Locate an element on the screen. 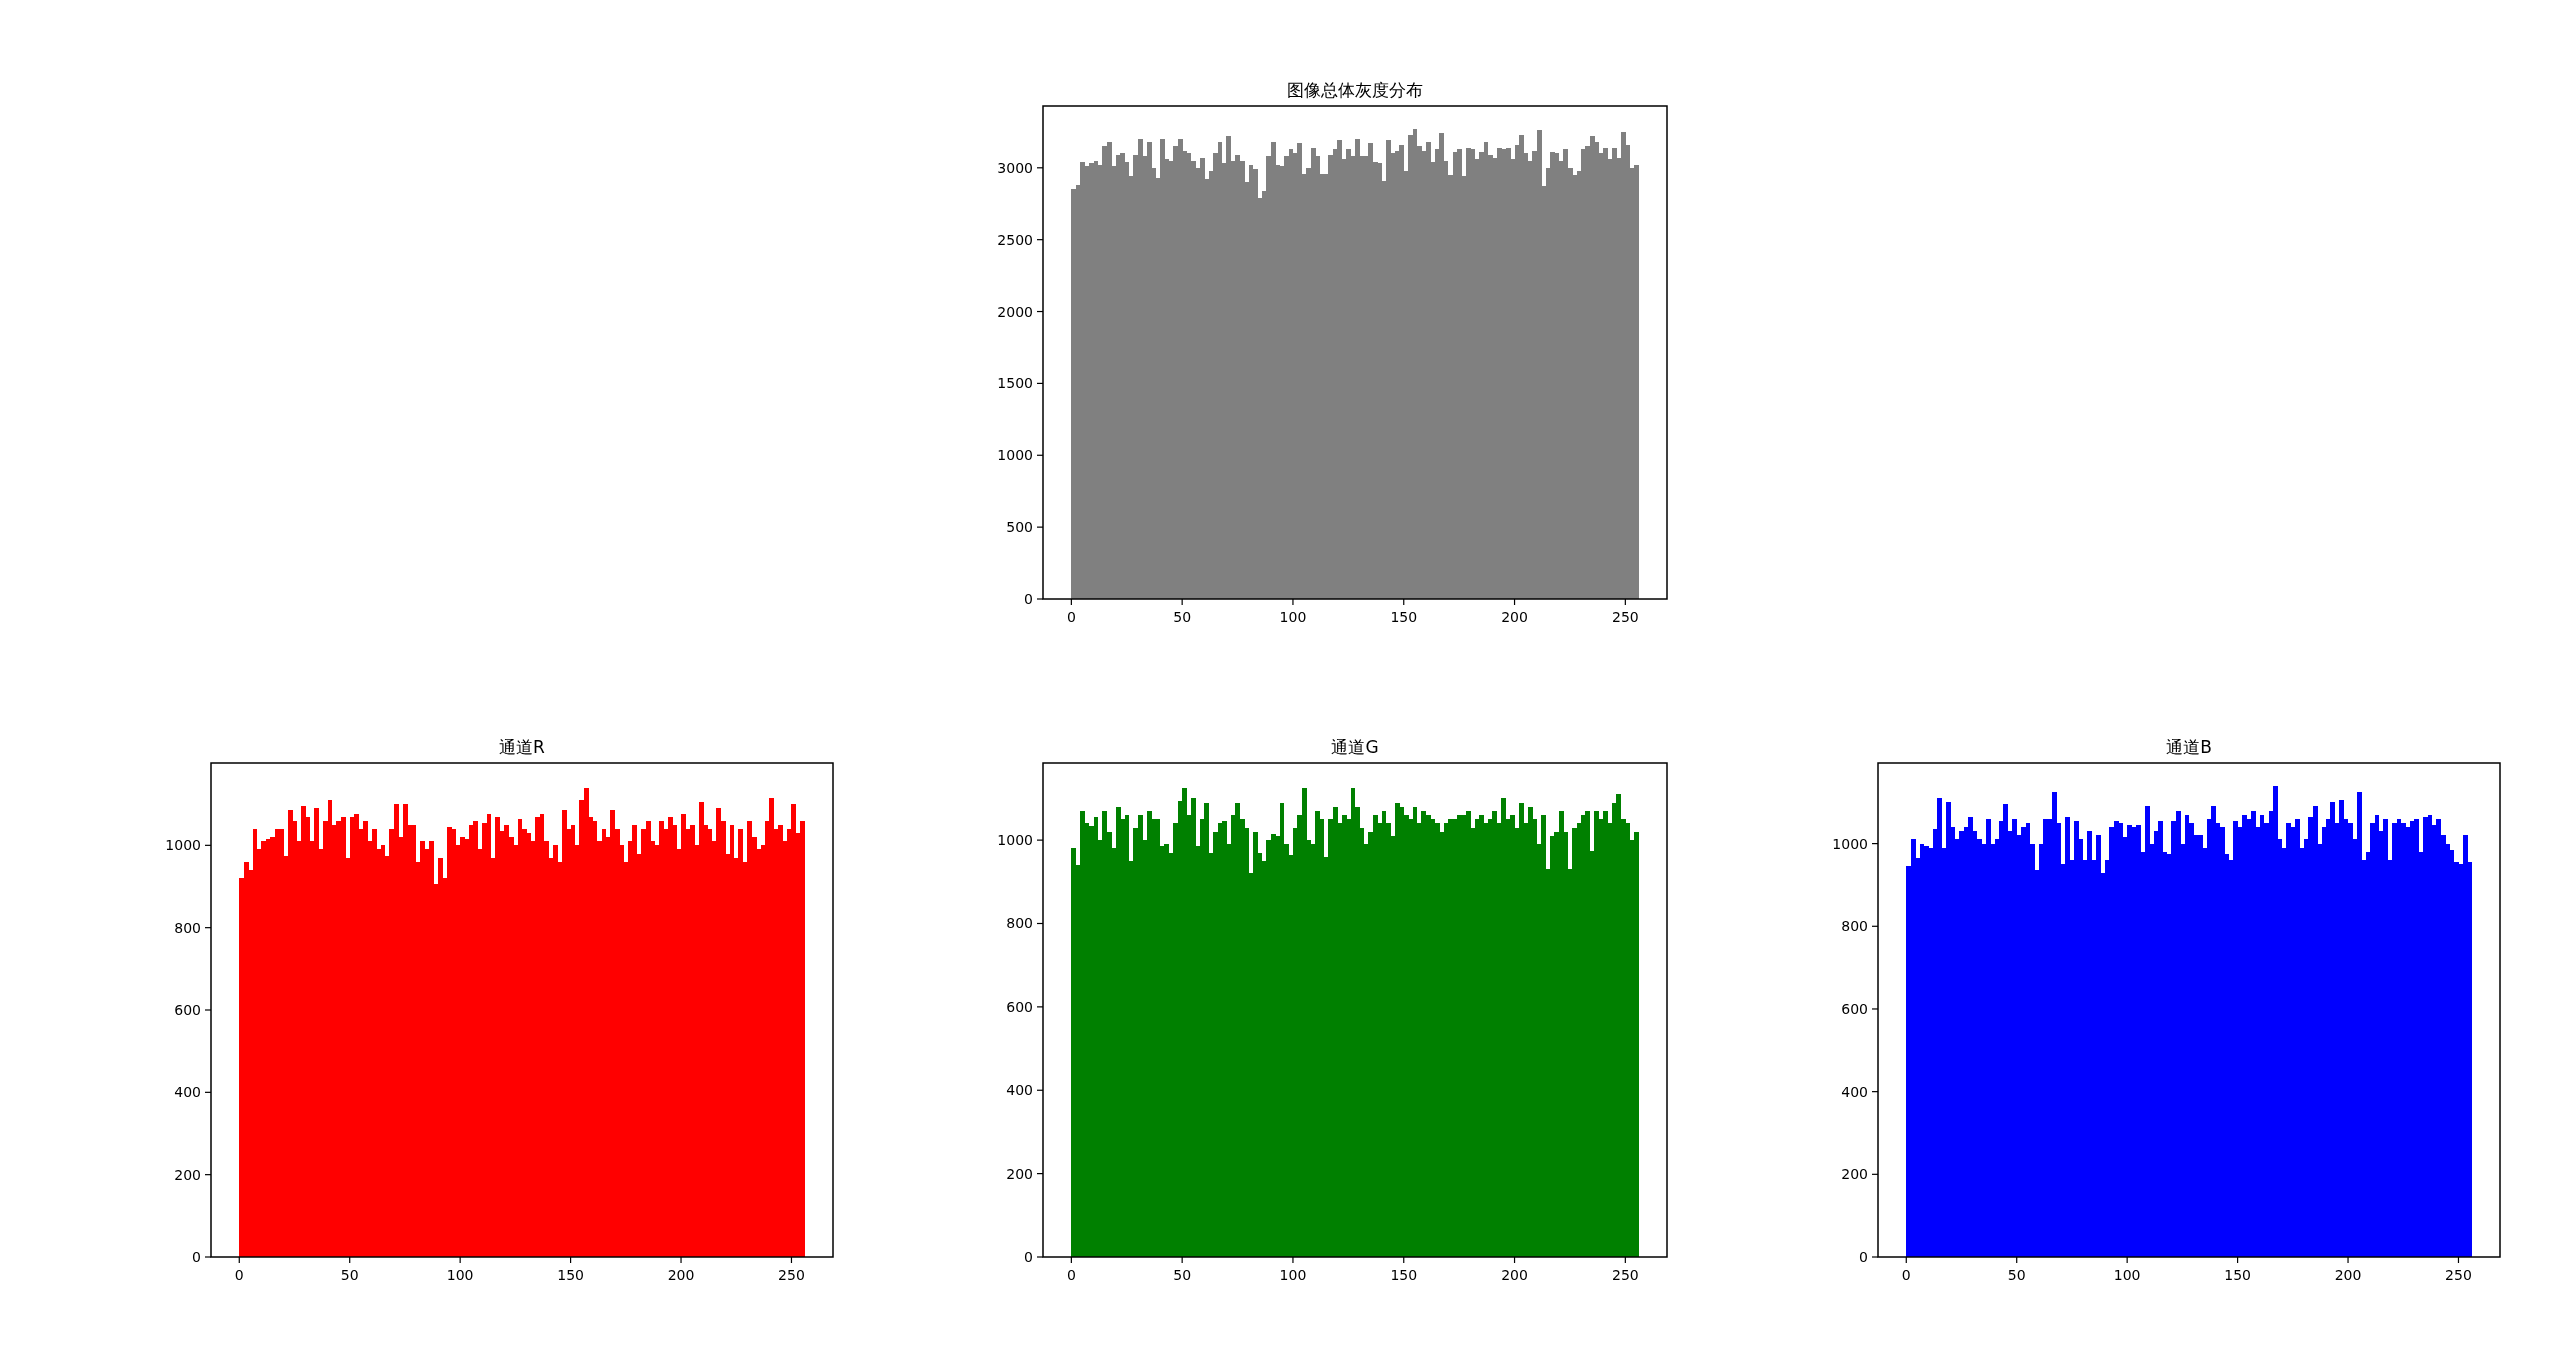 This screenshot has height=1361, width=2560. y-tick-label: 3000 is located at coordinates (1015, 167).